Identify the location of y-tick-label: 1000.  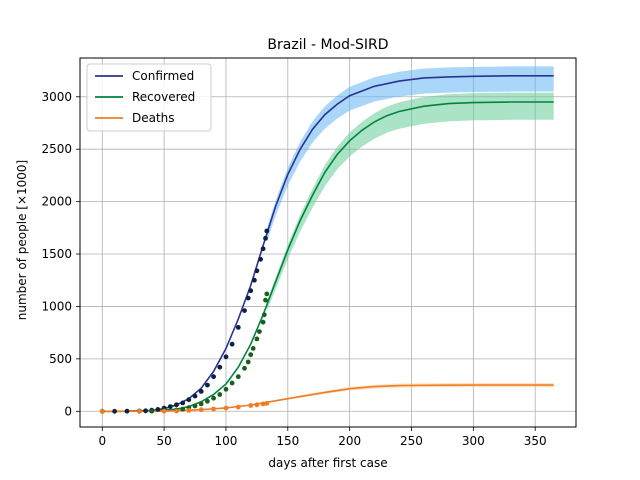
(56, 306).